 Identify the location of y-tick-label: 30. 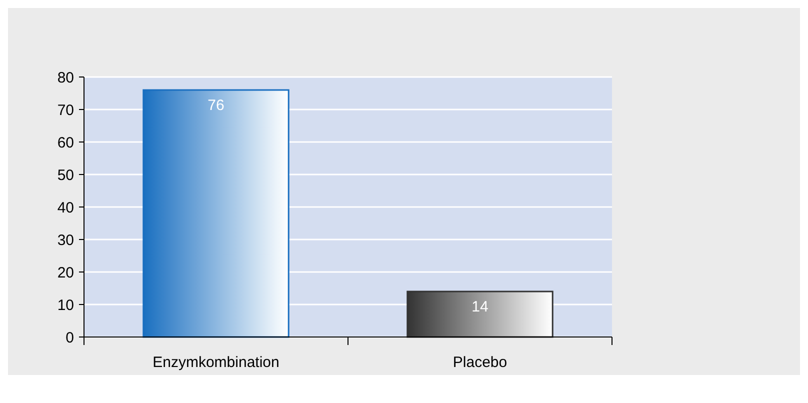
(65, 240).